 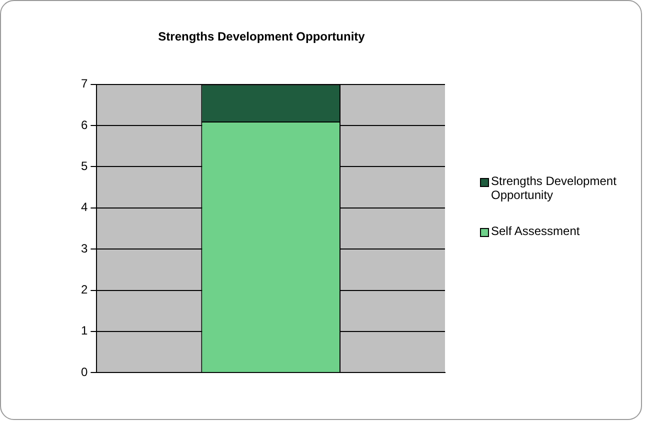 What do you see at coordinates (536, 231) in the screenshot?
I see `legend-label: Self Assessment` at bounding box center [536, 231].